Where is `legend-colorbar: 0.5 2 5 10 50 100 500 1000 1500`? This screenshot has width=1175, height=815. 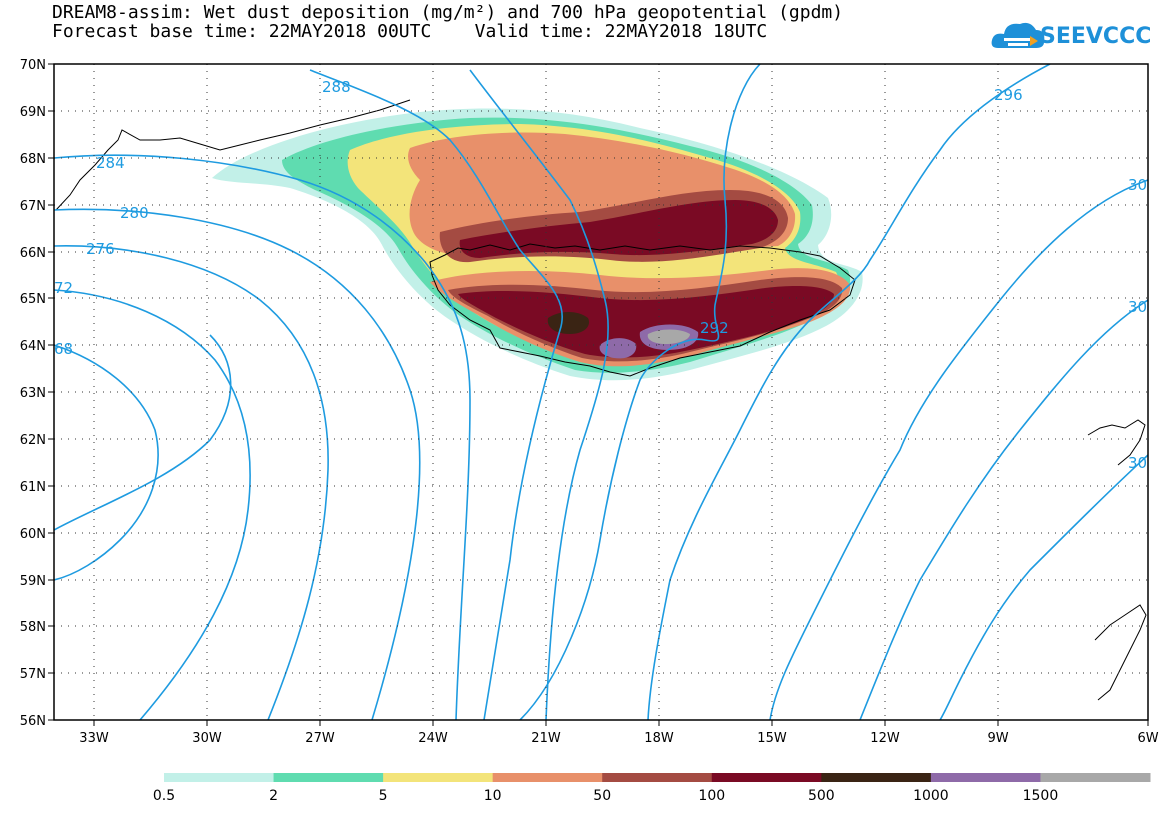
legend-colorbar: 0.5 2 5 10 50 100 500 1000 1500 is located at coordinates (652, 788).